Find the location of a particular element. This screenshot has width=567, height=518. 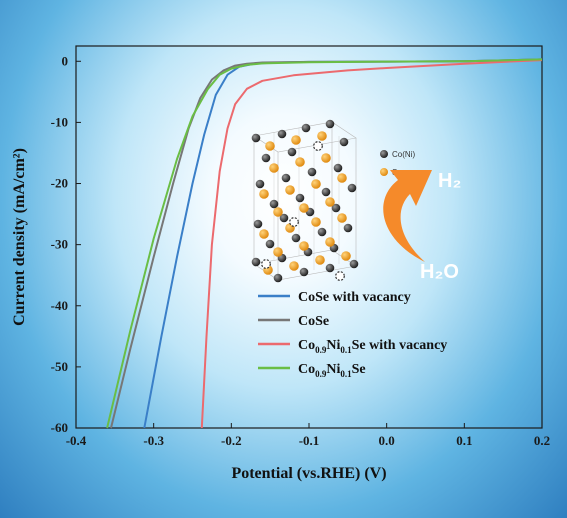

y-tick-label: -10 is located at coordinates (59, 121).